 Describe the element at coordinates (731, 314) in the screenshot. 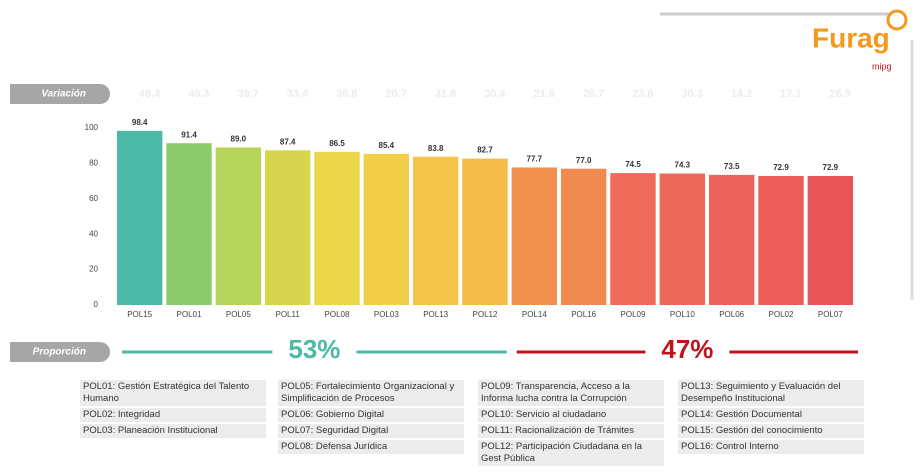

I see `x-tick-label: POL06` at that location.